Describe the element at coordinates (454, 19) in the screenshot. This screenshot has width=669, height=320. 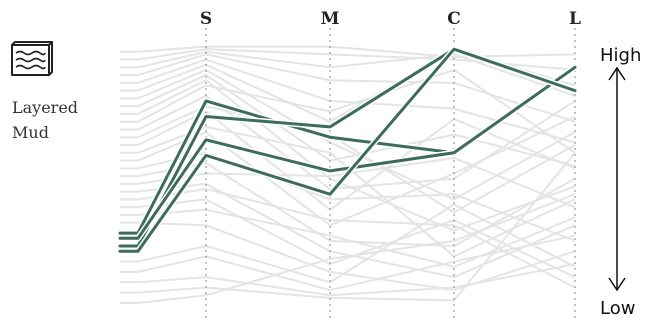
I see `axis-title-c: C` at that location.